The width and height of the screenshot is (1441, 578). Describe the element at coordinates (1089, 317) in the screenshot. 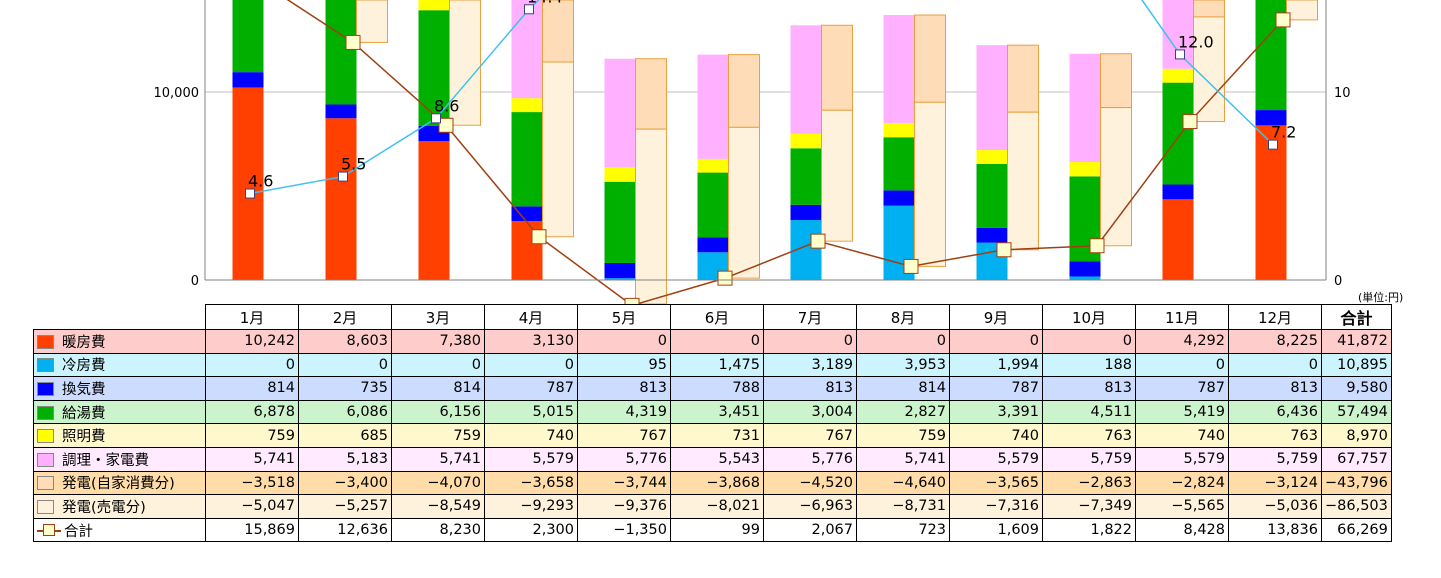

I see `month-header: 10月` at that location.